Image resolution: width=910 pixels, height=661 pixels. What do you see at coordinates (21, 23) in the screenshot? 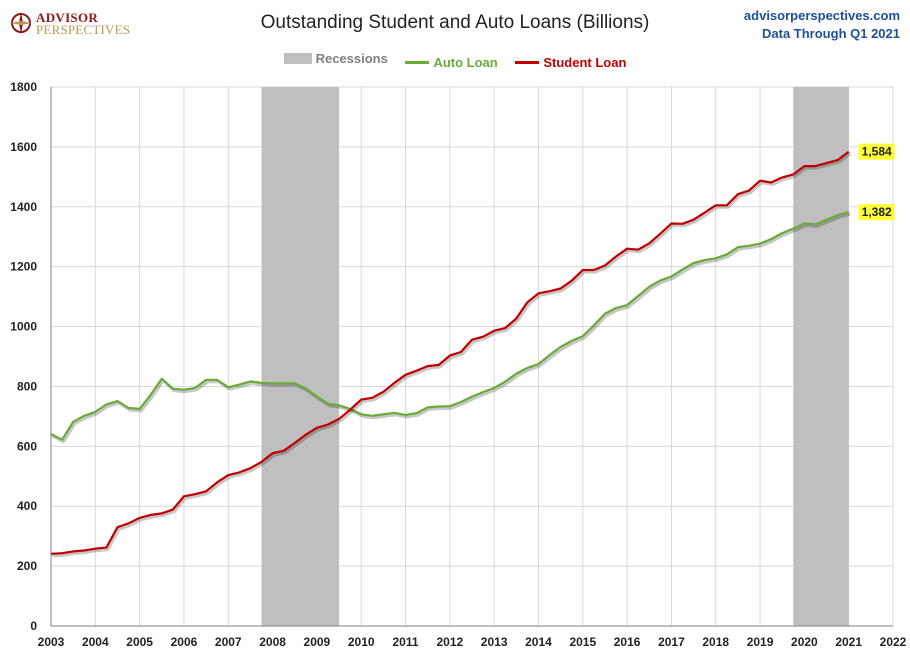
I see `compass-logo-icon` at bounding box center [21, 23].